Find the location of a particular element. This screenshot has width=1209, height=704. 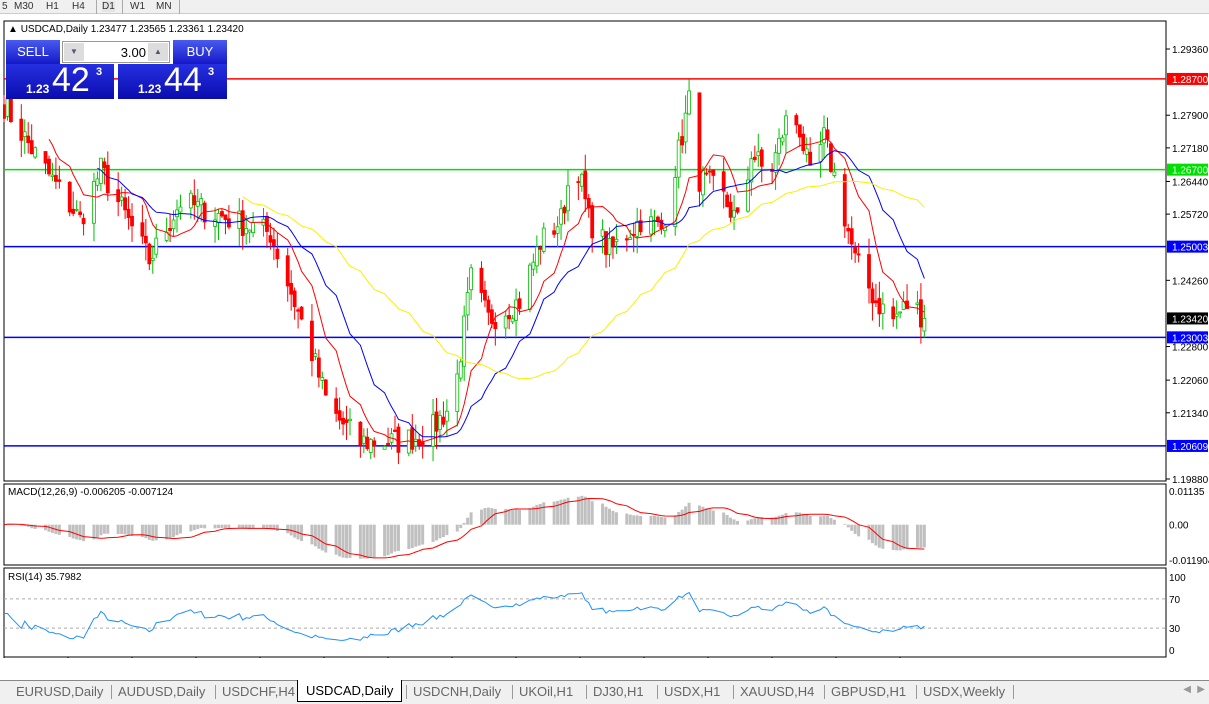

volume-down-icon: ▼ is located at coordinates (74, 52).